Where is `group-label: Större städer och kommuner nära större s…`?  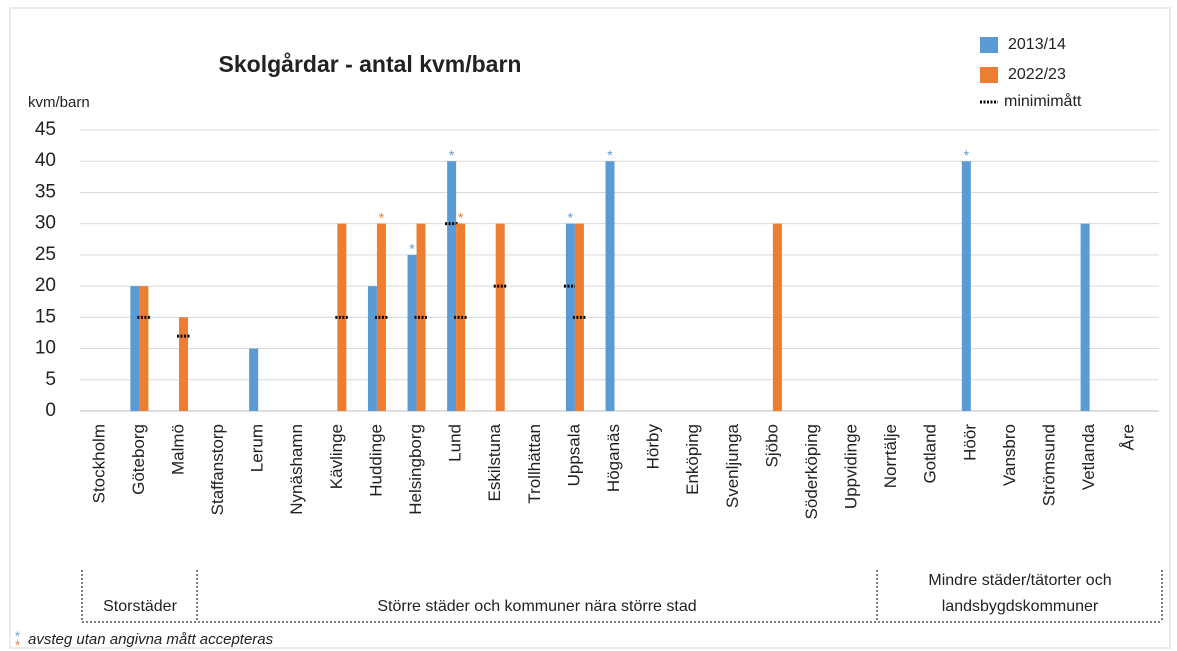
group-label: Större städer och kommuner nära större s… is located at coordinates (536, 606).